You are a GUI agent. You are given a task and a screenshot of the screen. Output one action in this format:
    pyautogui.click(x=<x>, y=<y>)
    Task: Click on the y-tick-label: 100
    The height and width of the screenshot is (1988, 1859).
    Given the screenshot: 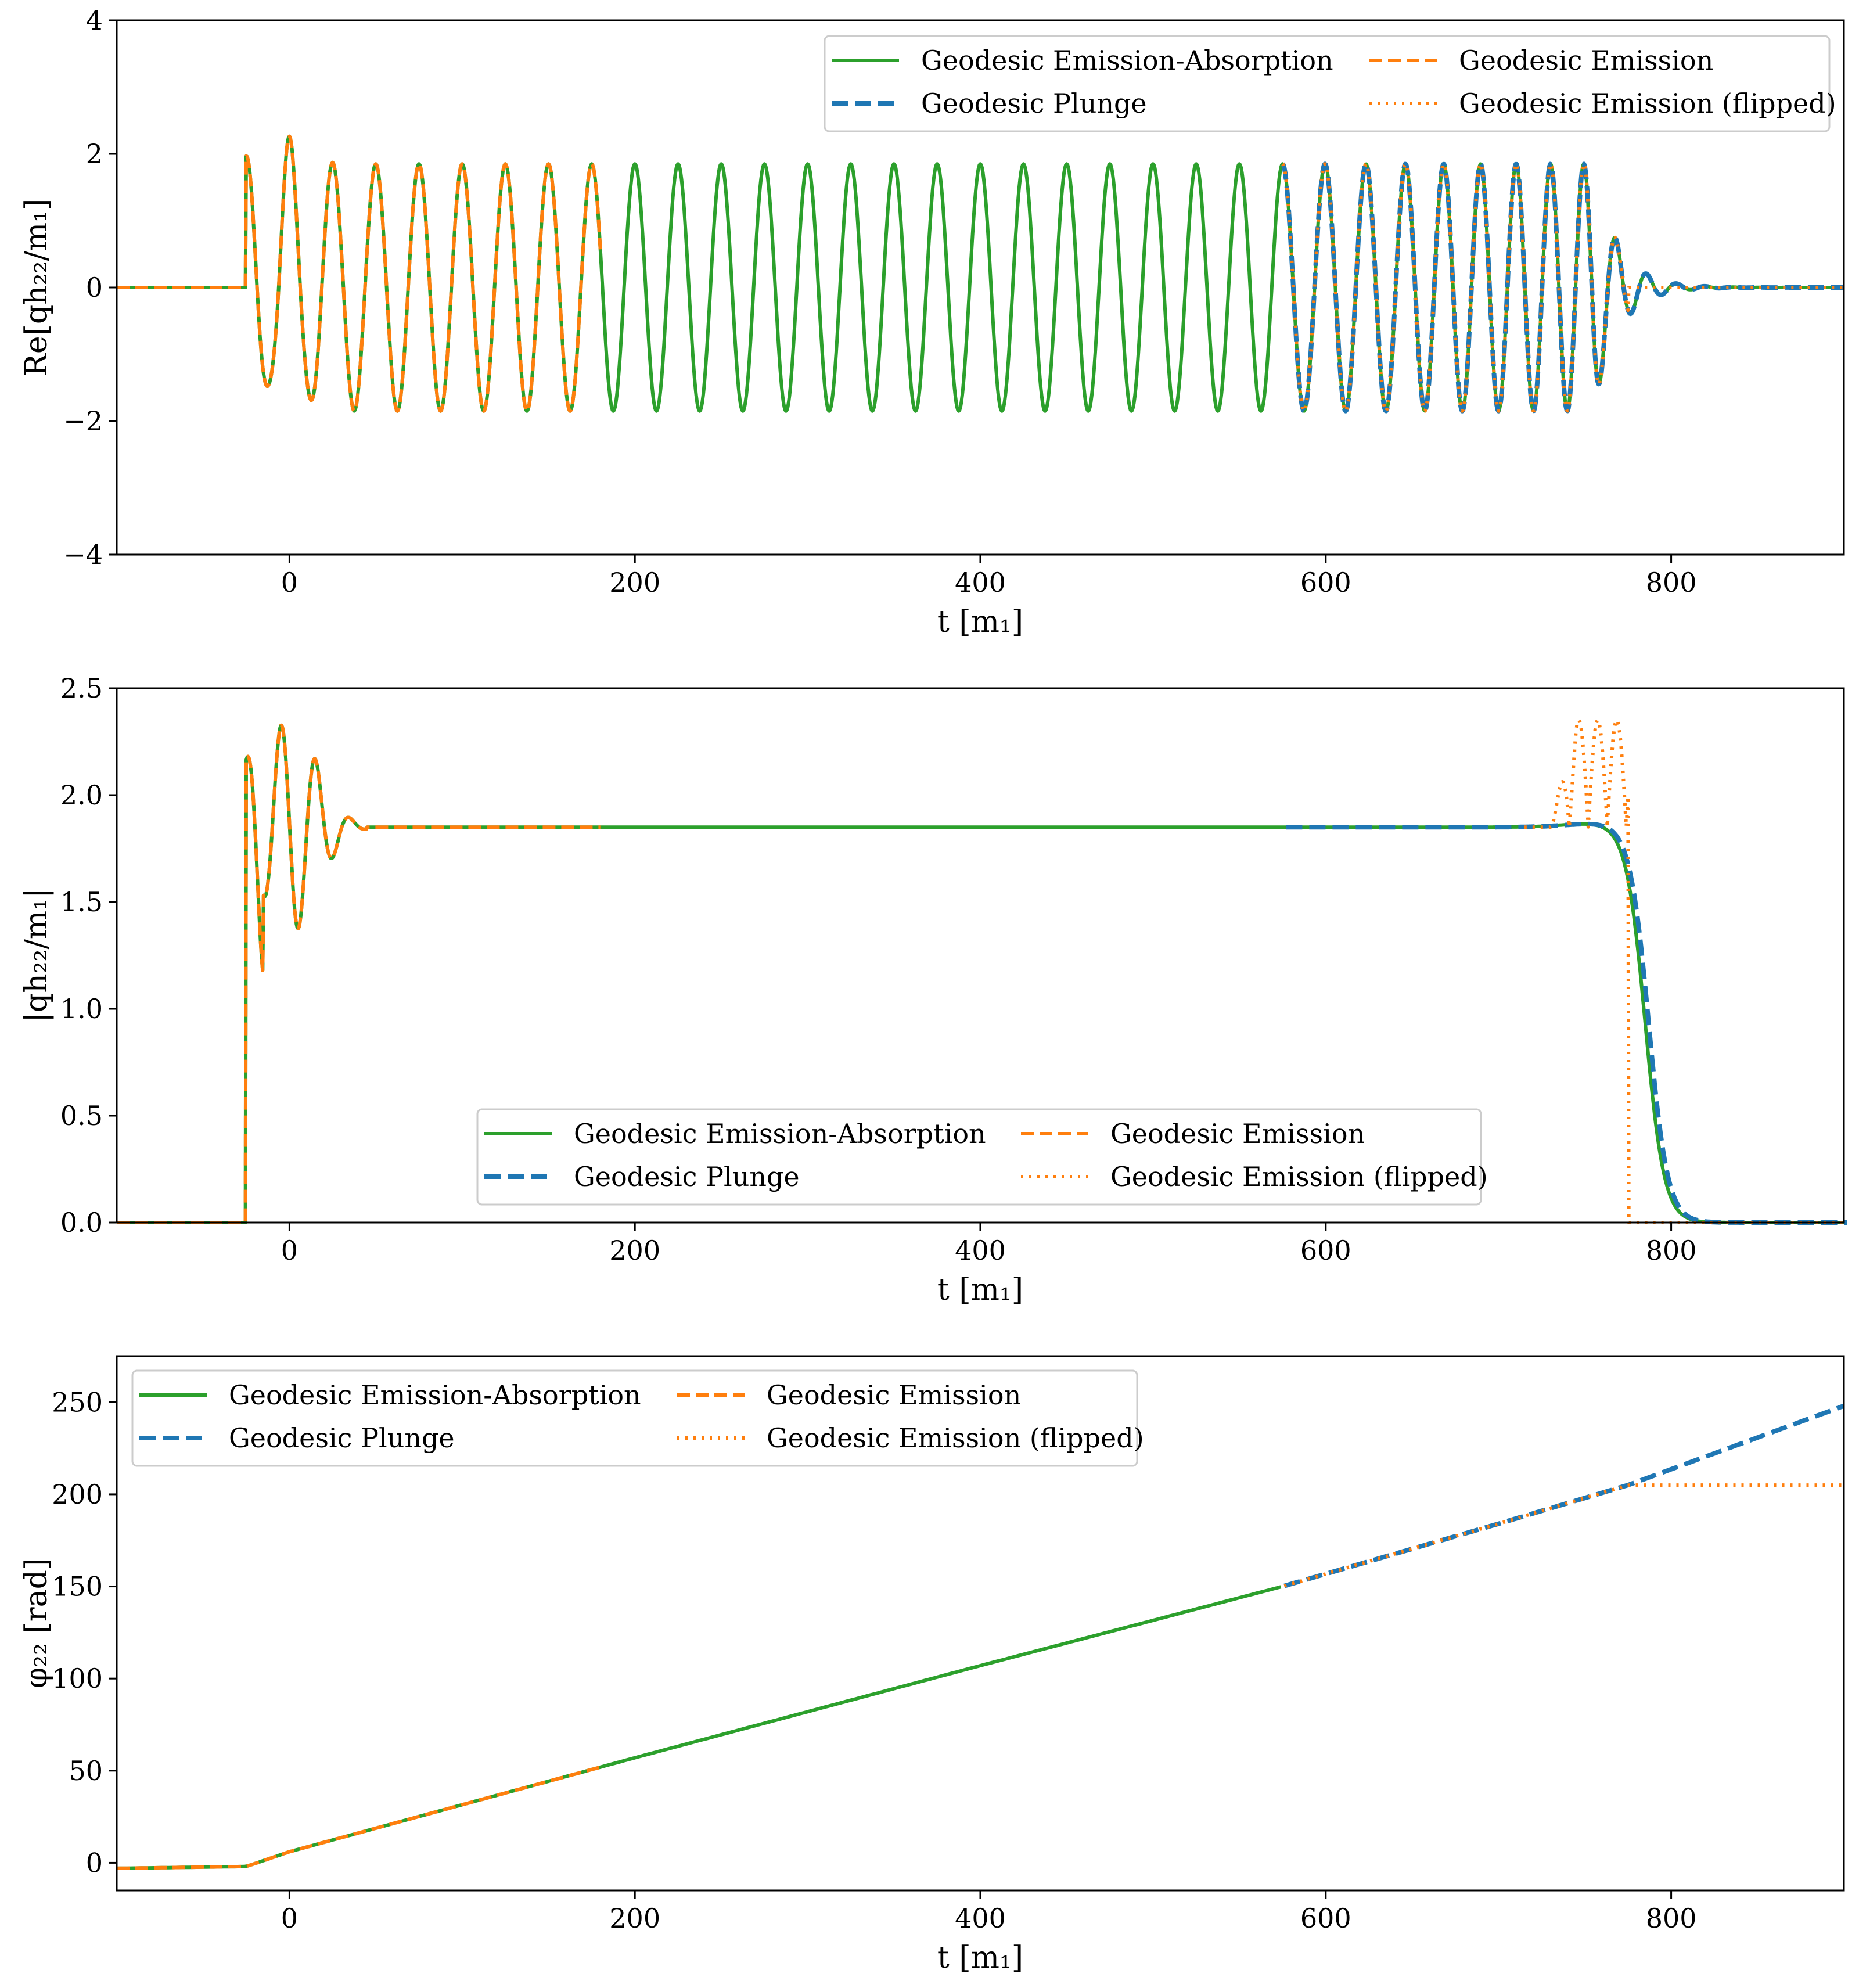 What is the action you would take?
    pyautogui.click(x=77, y=1678)
    